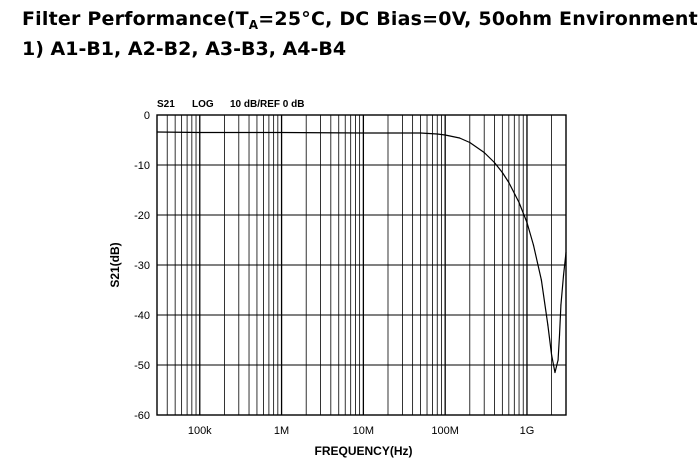 Image resolution: width=699 pixels, height=465 pixels. I want to click on x-tick-label: 1G, so click(527, 431).